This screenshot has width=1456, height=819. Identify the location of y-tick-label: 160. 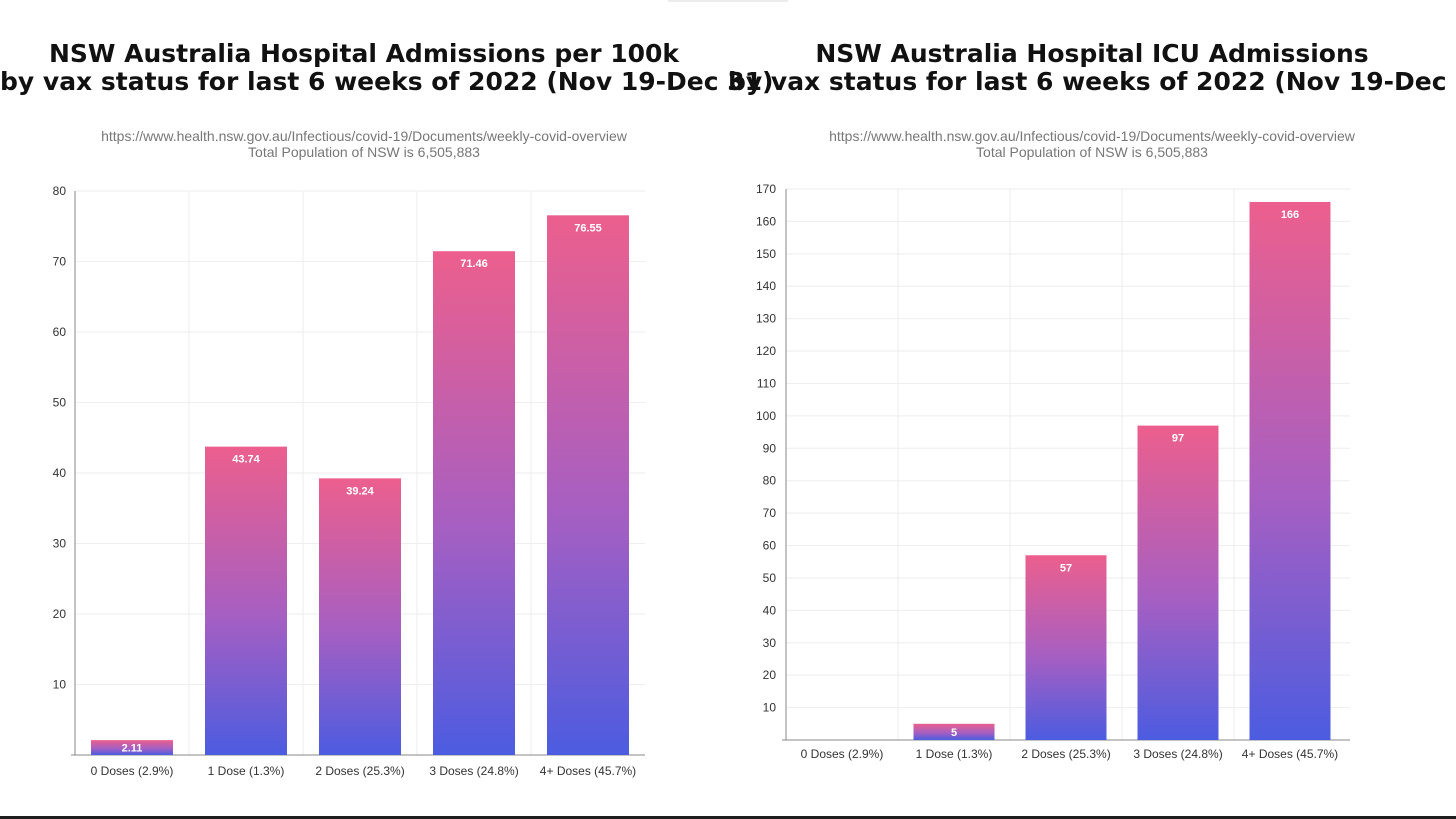
(766, 221).